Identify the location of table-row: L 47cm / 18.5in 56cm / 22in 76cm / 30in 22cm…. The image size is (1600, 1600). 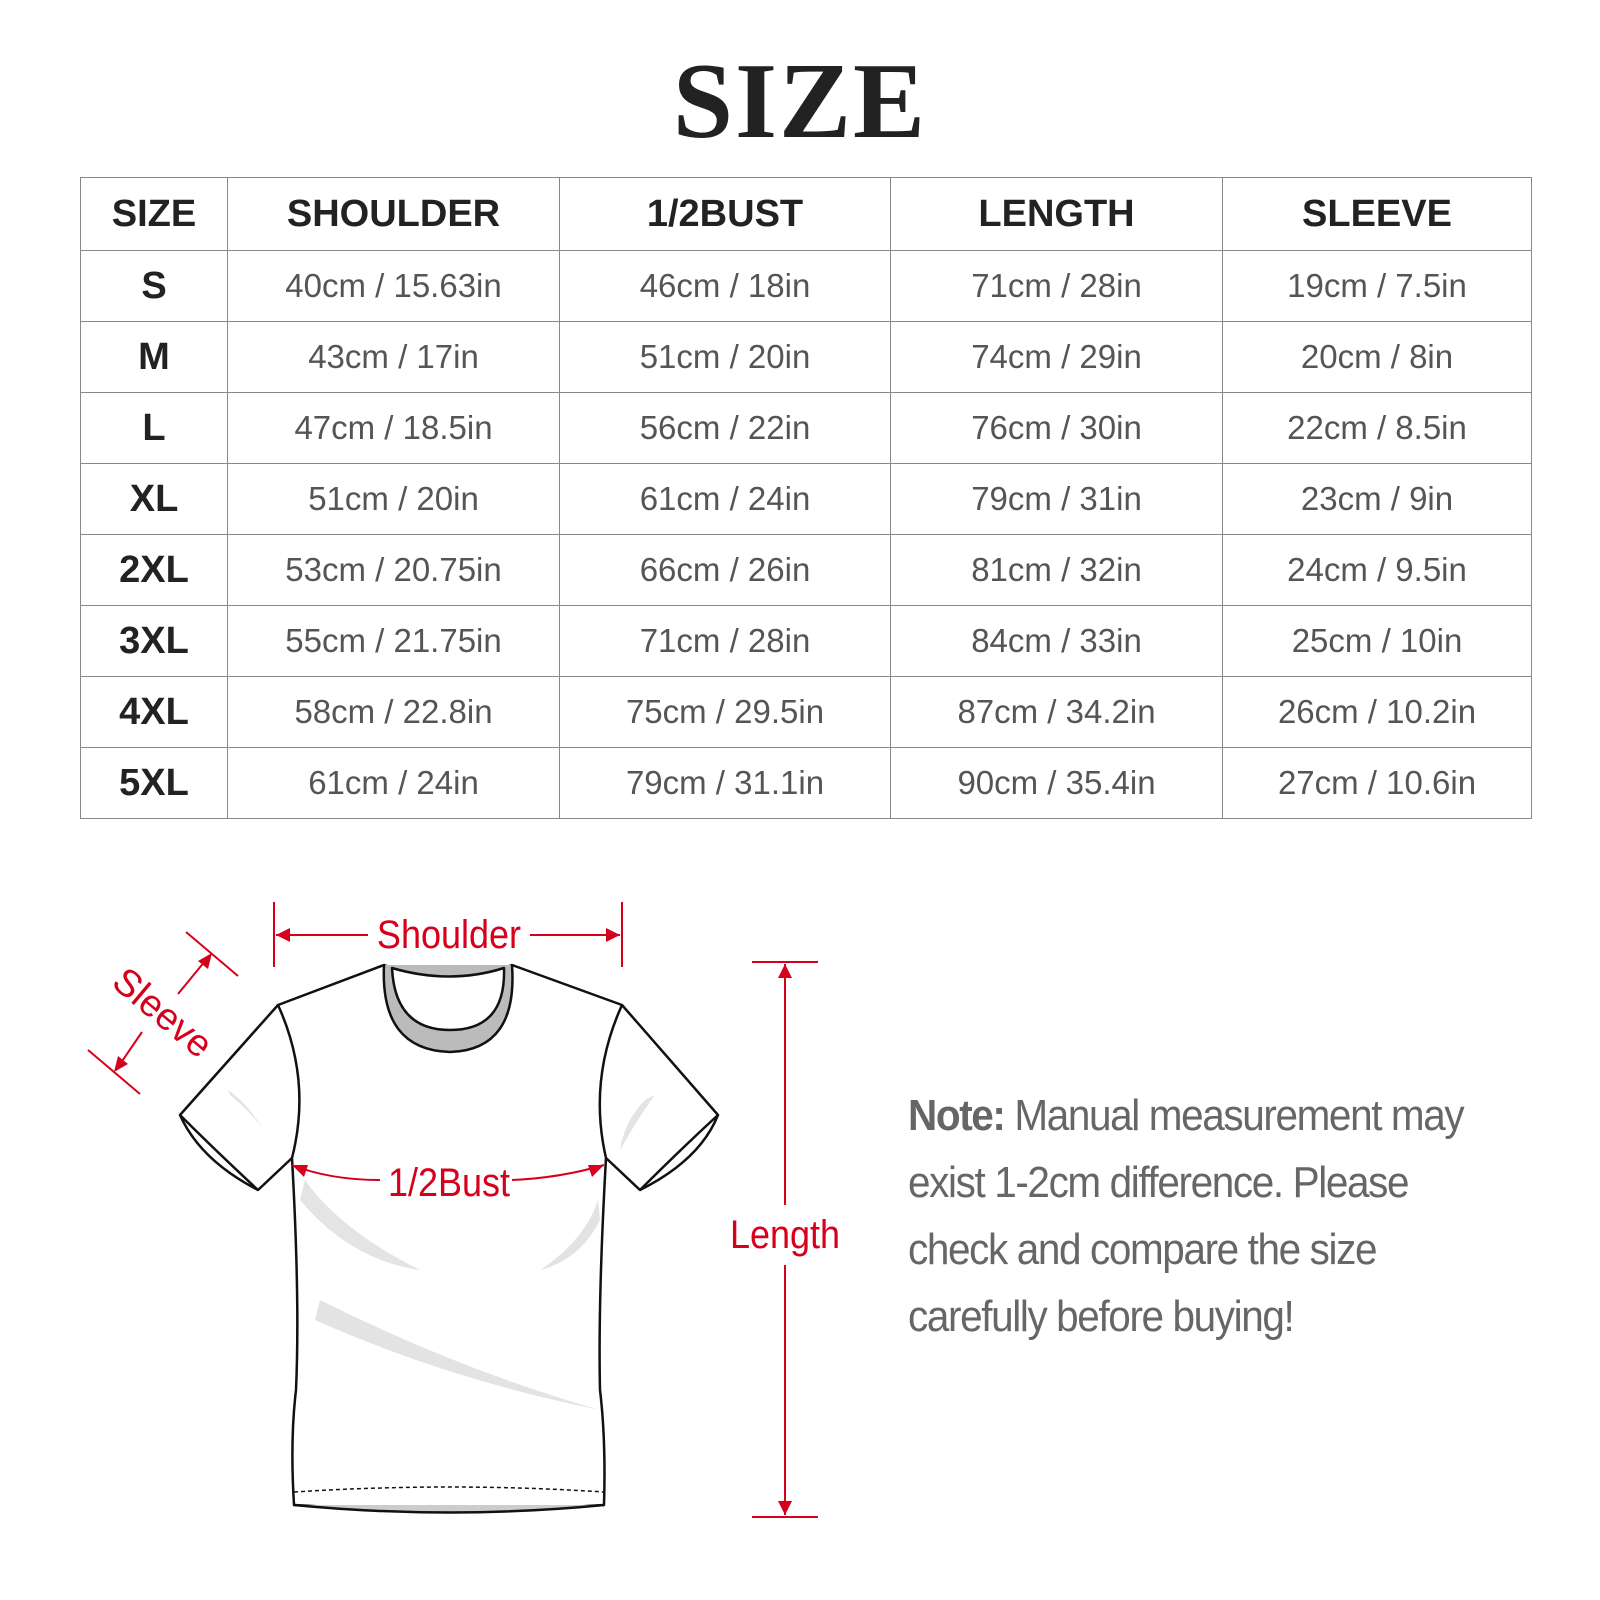
(806, 428).